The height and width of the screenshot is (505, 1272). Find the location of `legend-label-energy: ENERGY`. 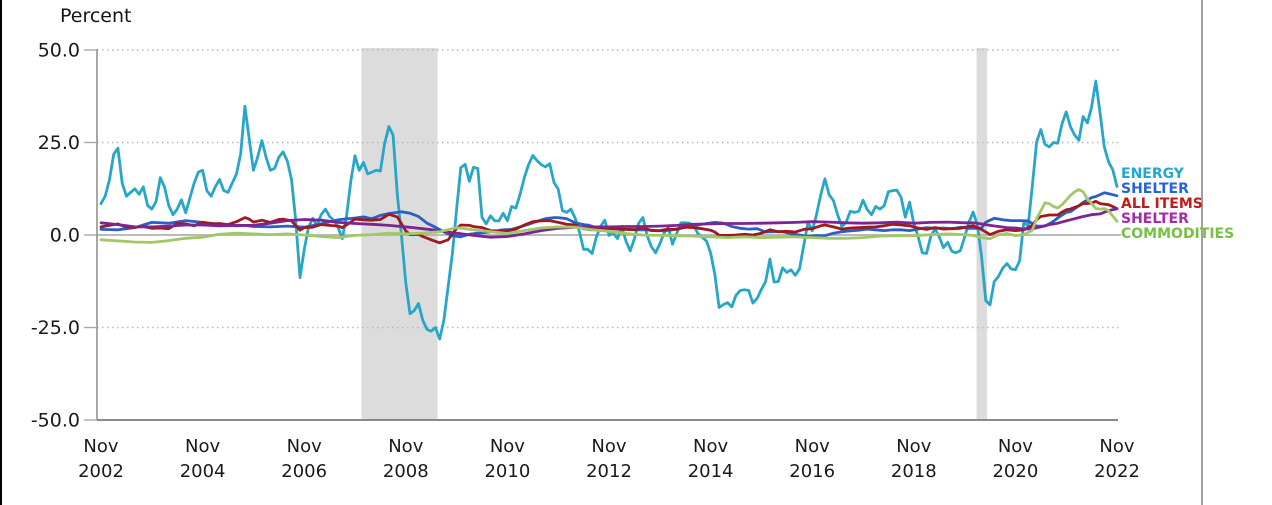

legend-label-energy: ENERGY is located at coordinates (1153, 174).